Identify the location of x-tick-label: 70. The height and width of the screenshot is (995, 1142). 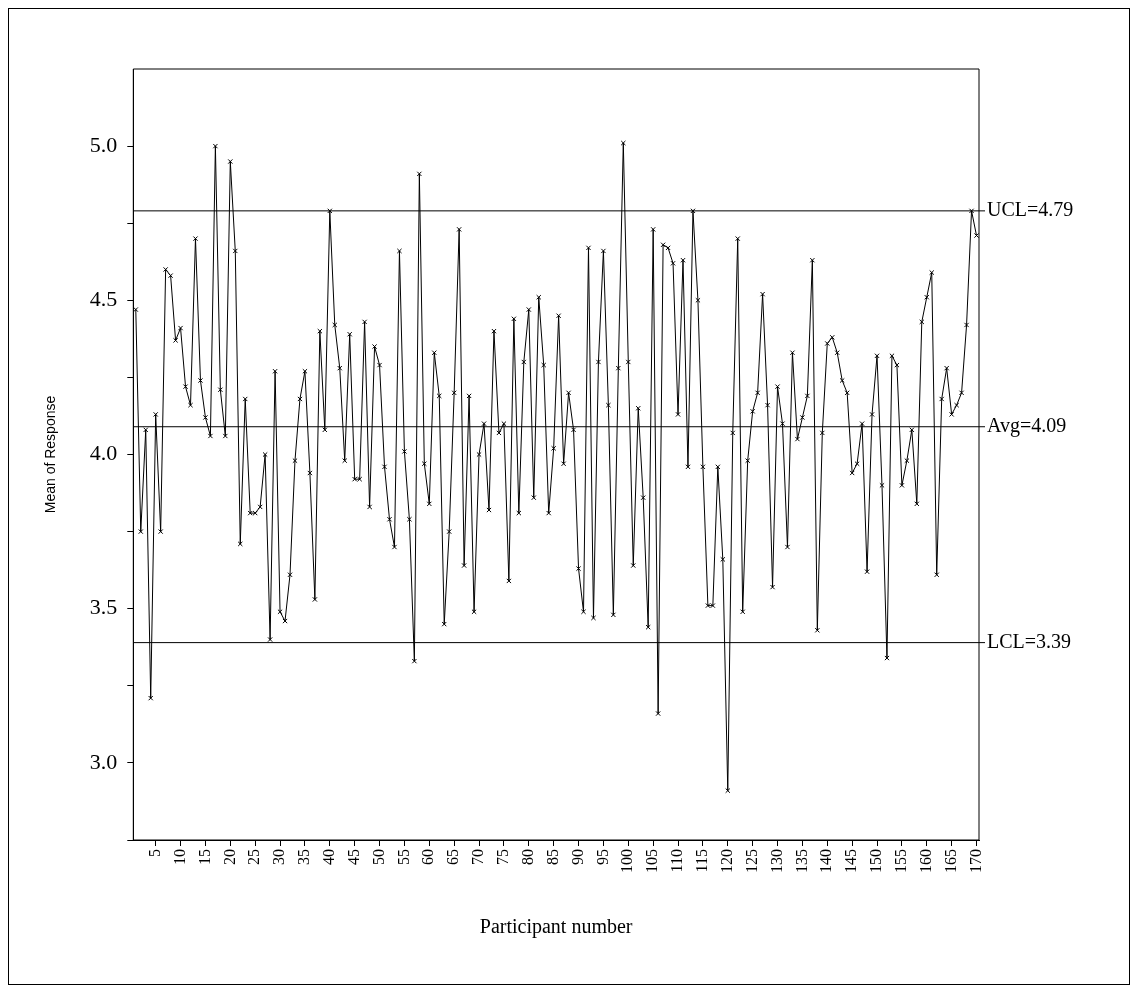
(478, 857).